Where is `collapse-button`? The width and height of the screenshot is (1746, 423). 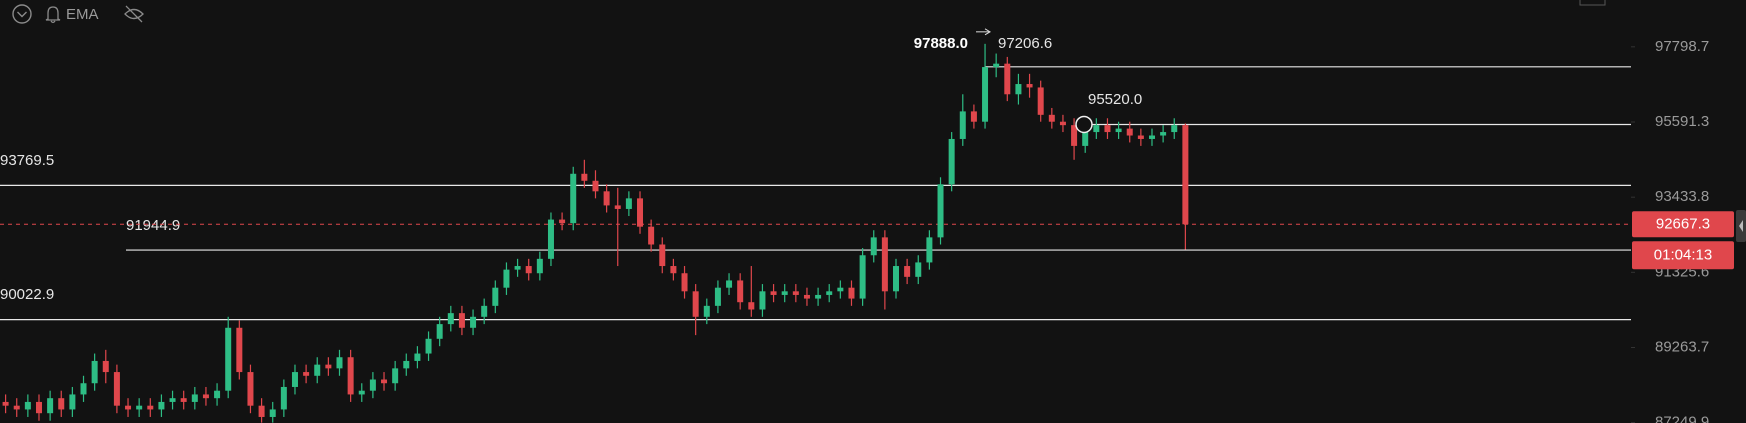
collapse-button is located at coordinates (22, 14).